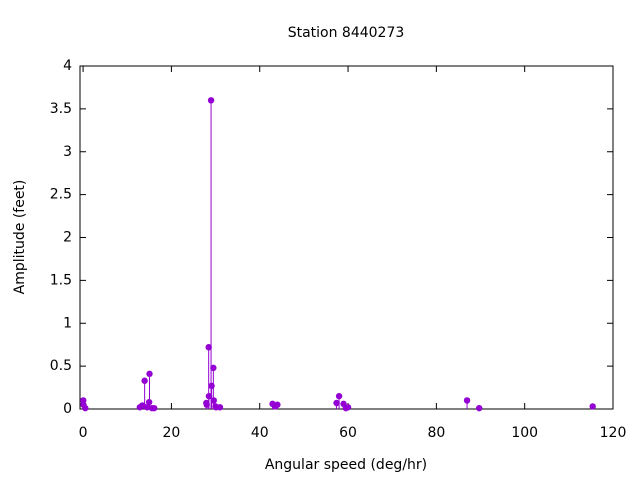  Describe the element at coordinates (83, 433) in the screenshot. I see `x-tick-label: 0` at that location.